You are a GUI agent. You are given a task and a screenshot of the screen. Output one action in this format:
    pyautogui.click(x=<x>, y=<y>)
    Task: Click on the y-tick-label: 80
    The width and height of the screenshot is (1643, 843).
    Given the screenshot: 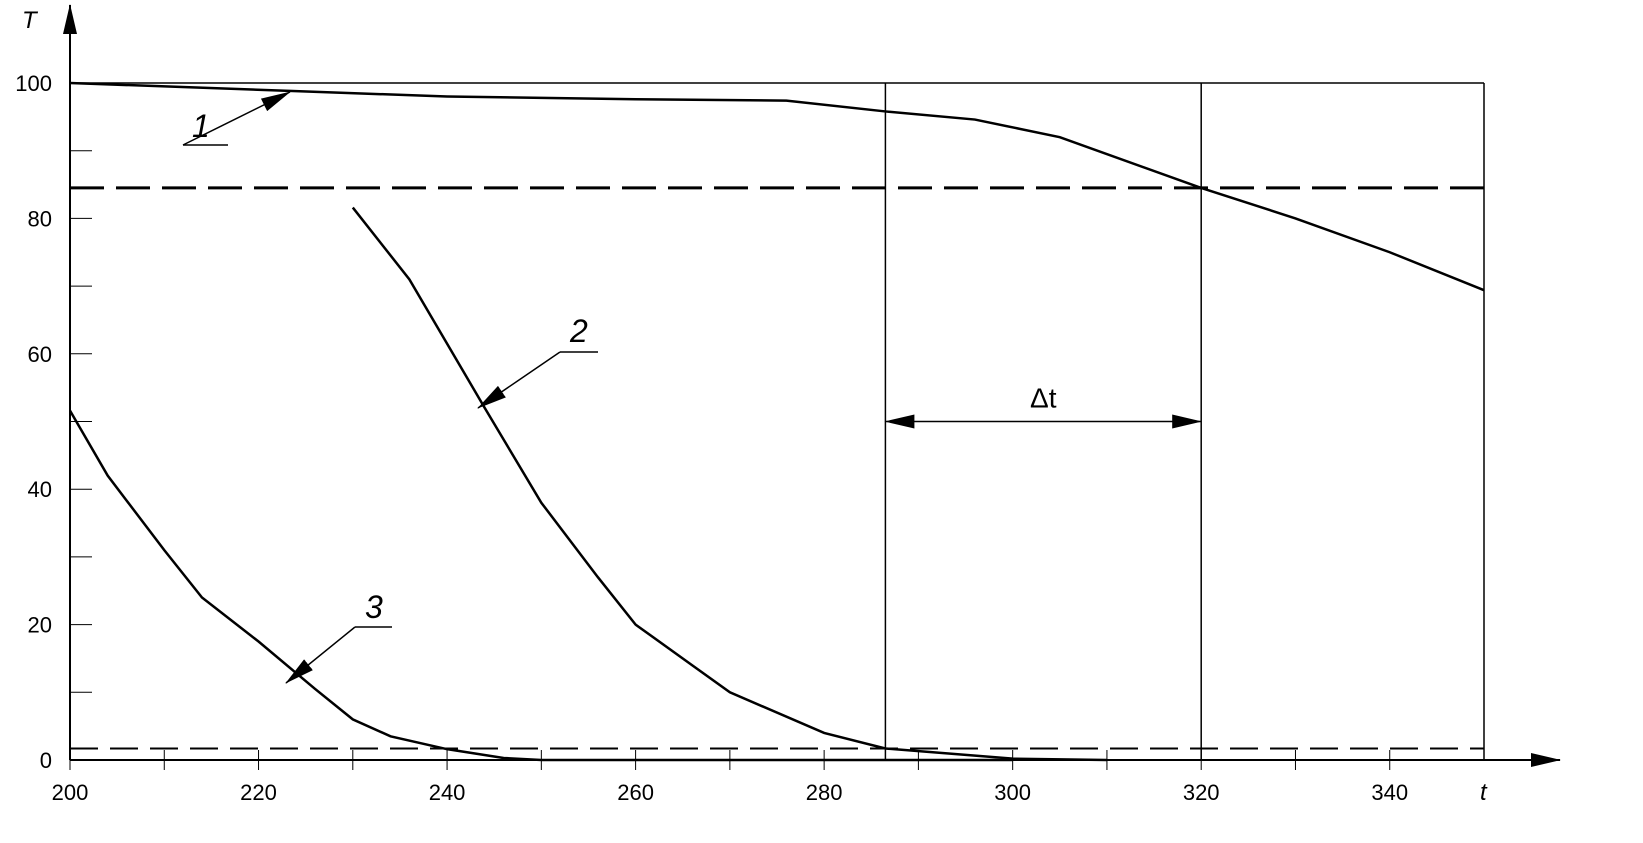 What is the action you would take?
    pyautogui.click(x=40, y=218)
    